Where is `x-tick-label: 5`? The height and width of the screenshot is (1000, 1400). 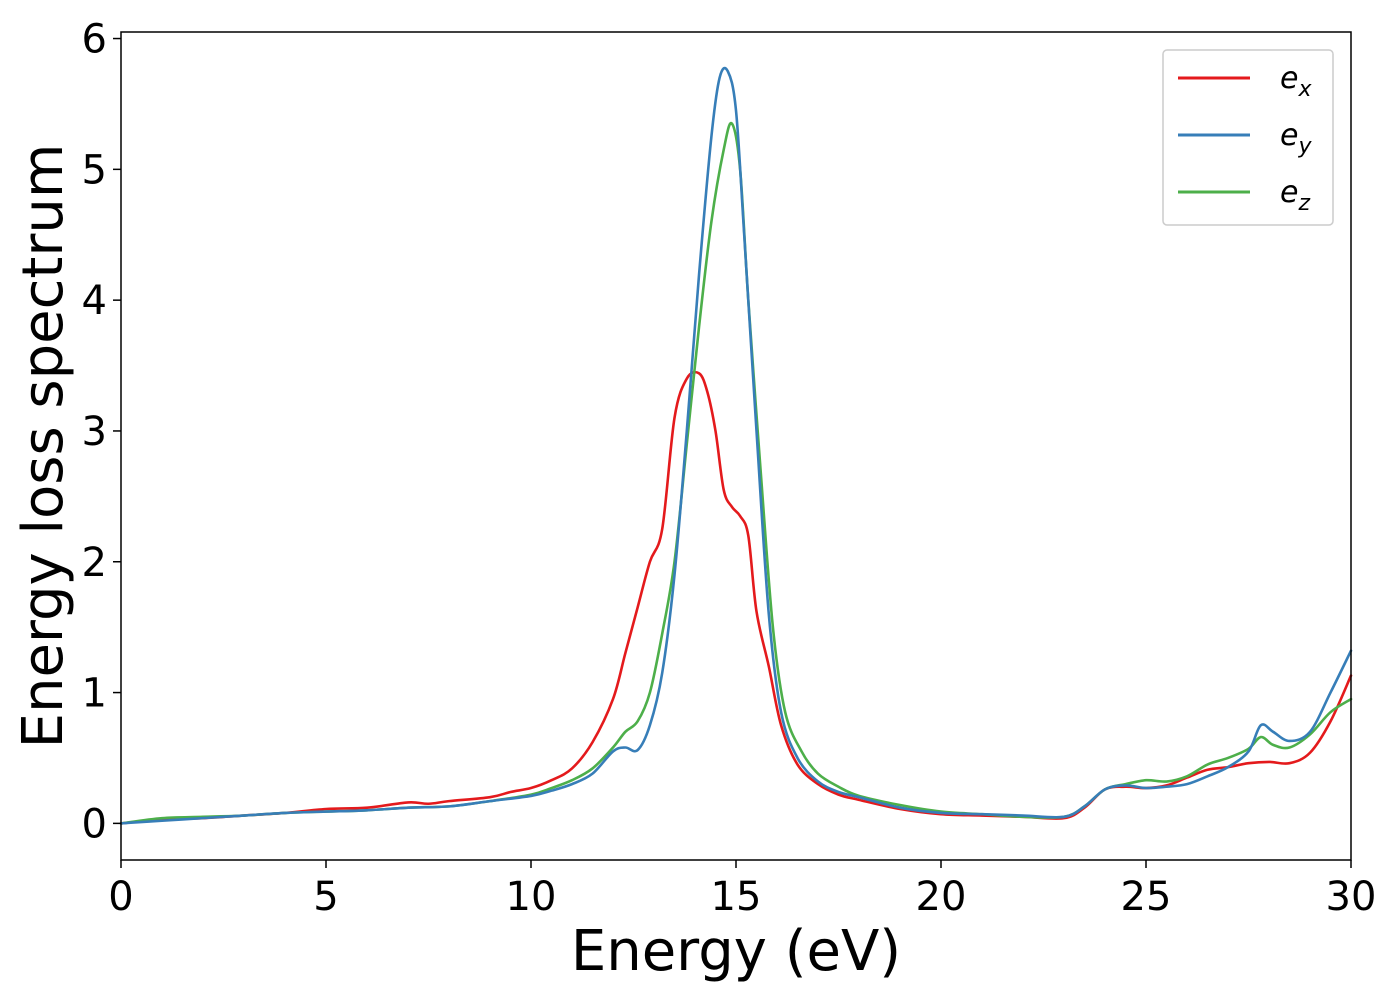
x-tick-label: 5 is located at coordinates (325, 897).